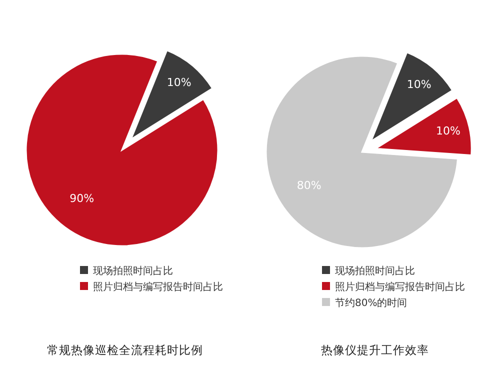  What do you see at coordinates (375, 350) in the screenshot?
I see `text: 热像仪提升工作效率` at bounding box center [375, 350].